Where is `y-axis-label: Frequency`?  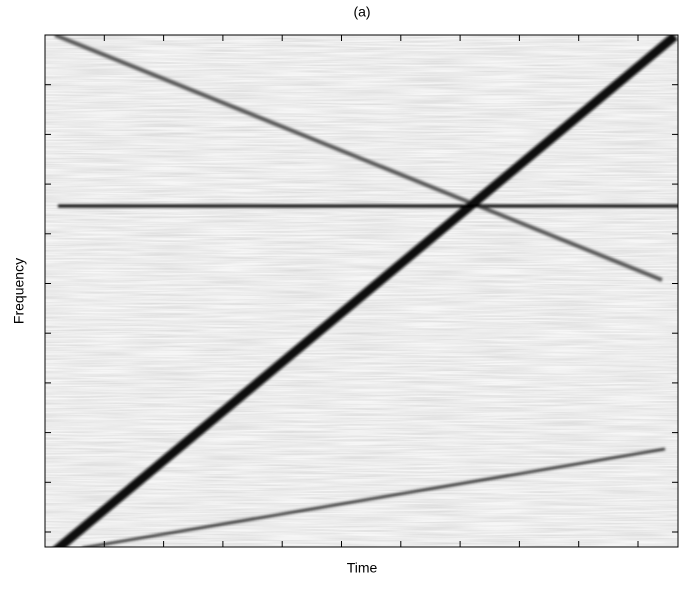
y-axis-label: Frequency is located at coordinates (19, 291).